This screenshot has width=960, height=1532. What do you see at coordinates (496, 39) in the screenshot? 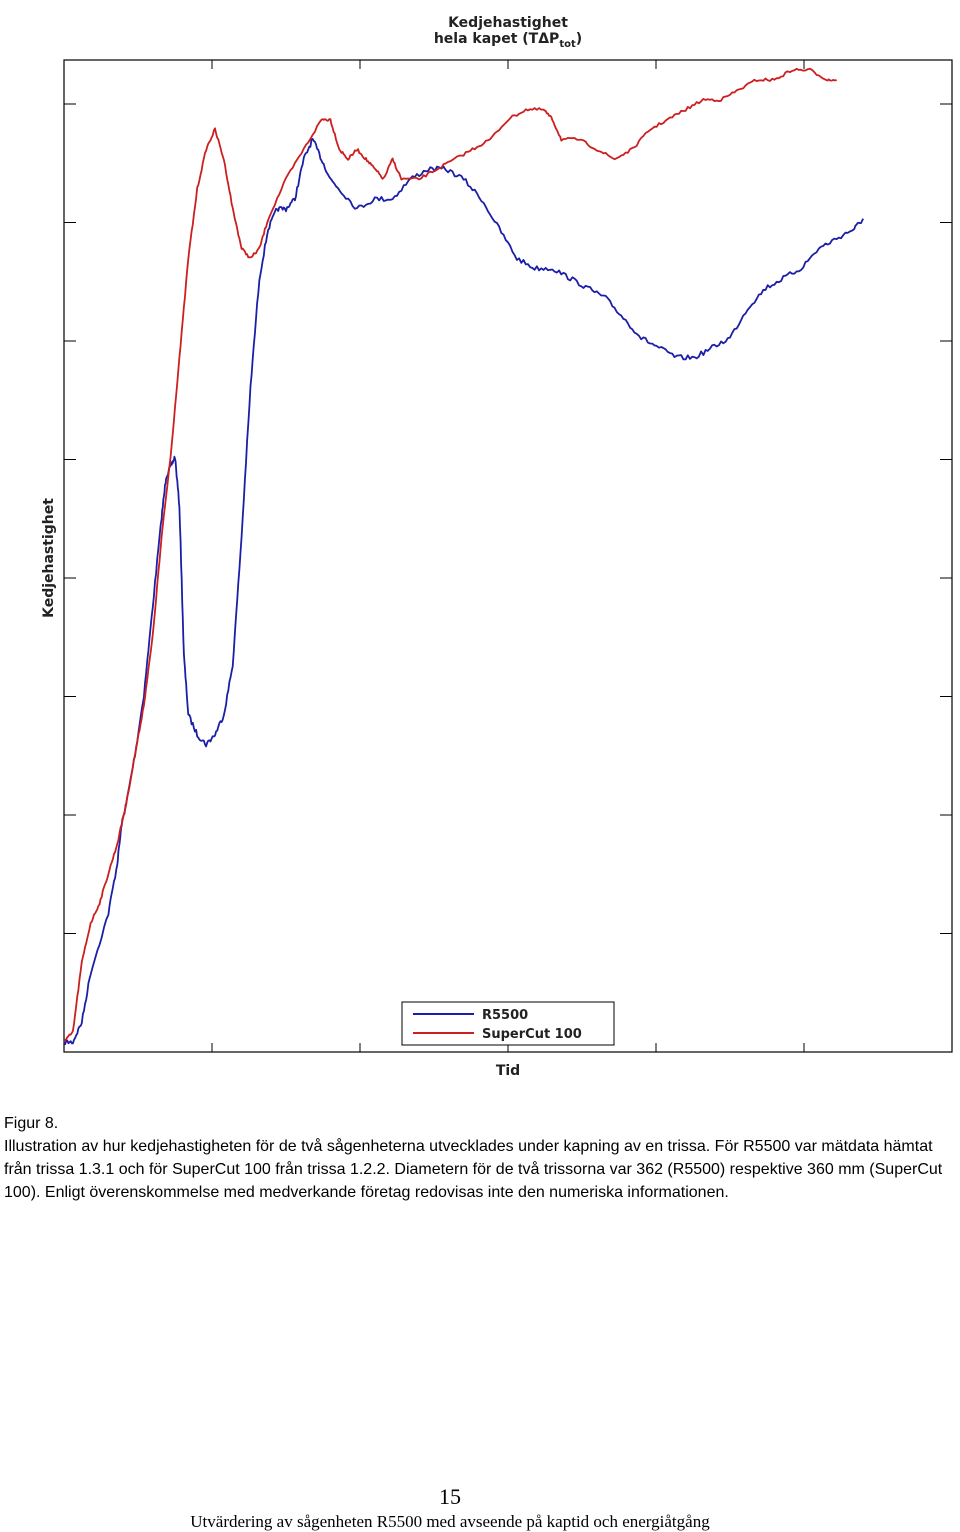
I see `chart-subtitle-main: hela kapet (TΔP` at bounding box center [496, 39].